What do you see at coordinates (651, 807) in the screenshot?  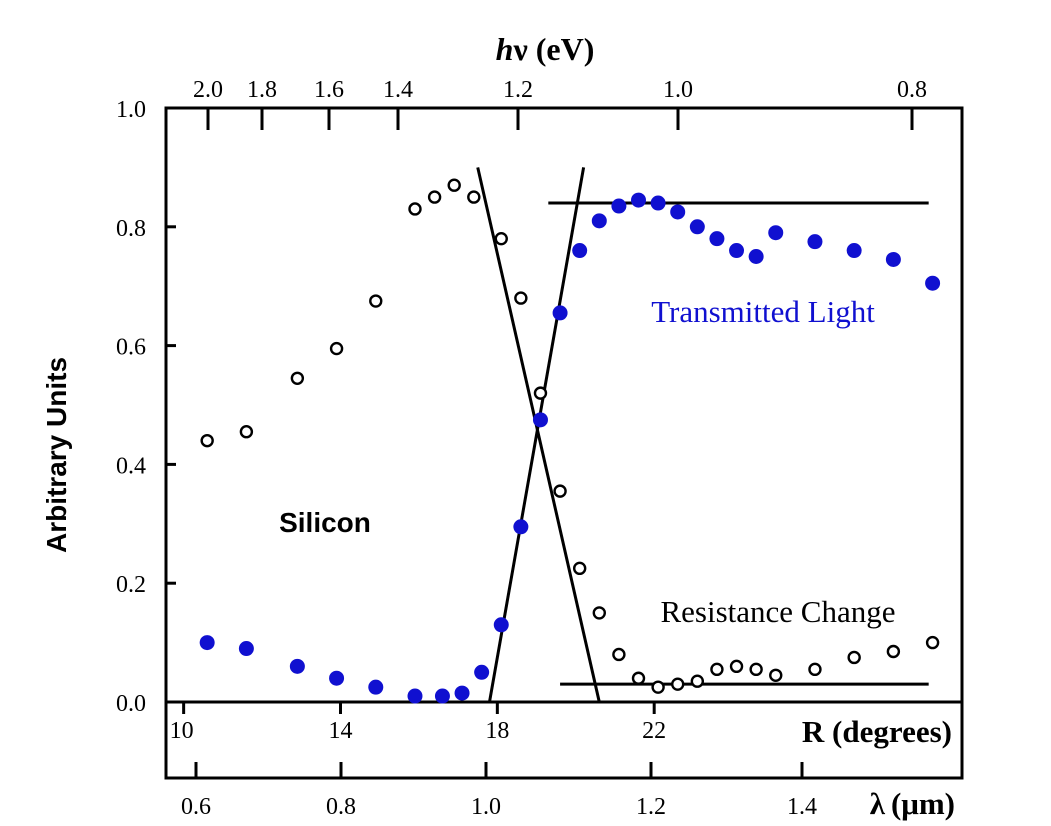 I see `lambda-tick-label: 1.2` at bounding box center [651, 807].